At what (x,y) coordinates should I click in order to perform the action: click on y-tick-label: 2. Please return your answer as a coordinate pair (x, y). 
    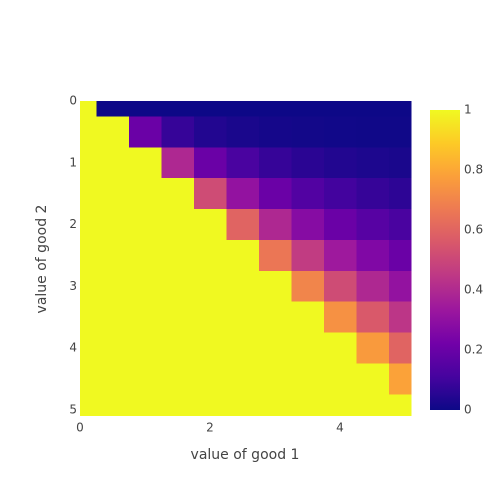
    Looking at the image, I should click on (73, 224).